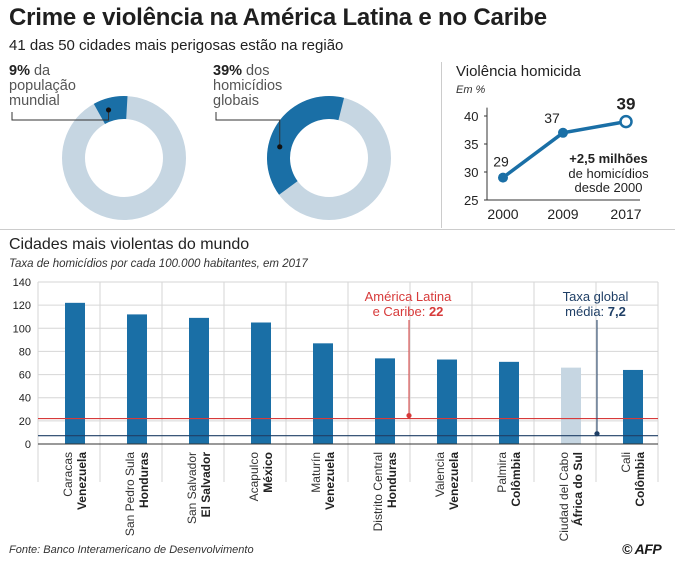 The height and width of the screenshot is (562, 675). Describe the element at coordinates (553, 158) in the screenshot. I see `line-chart: 25 30 35 40 2000 2009 2017 29 37 39` at that location.